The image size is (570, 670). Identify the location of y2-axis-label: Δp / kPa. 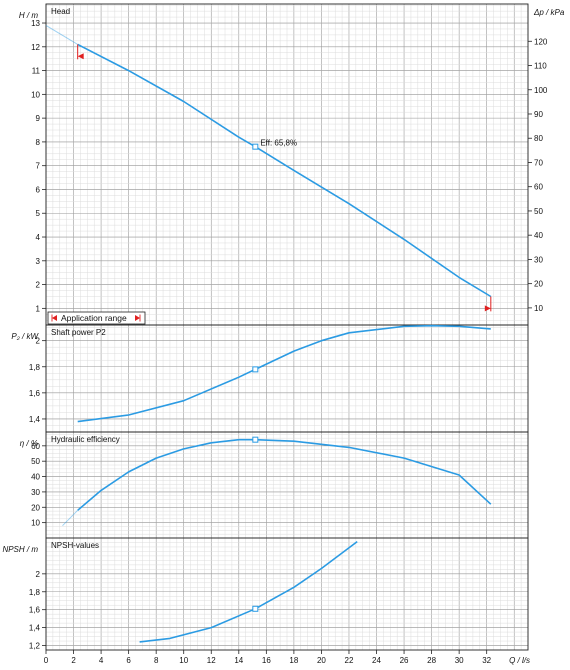
(549, 12).